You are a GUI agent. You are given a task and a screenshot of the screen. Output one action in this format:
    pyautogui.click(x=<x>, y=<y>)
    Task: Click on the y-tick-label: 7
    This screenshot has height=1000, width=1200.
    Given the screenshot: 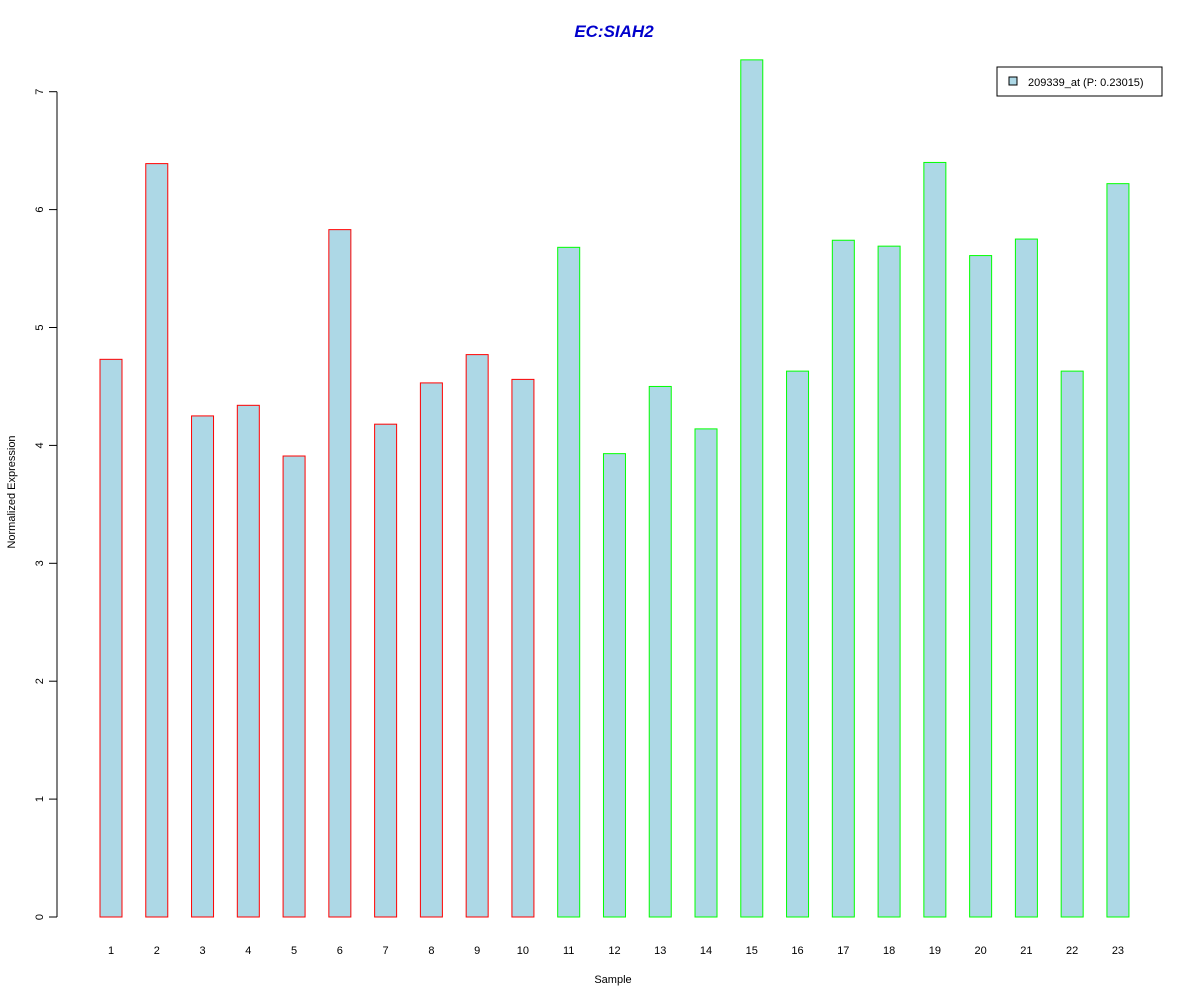 What is the action you would take?
    pyautogui.click(x=40, y=92)
    